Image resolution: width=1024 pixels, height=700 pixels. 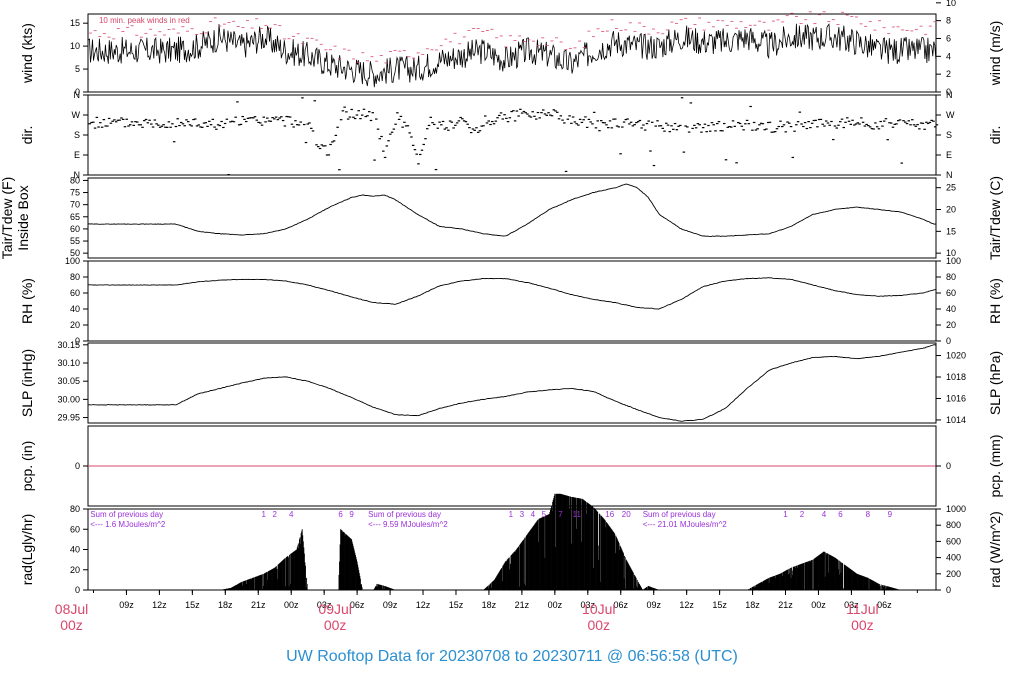 I want to click on y-tick-label-right-rad: 0, so click(x=948, y=590).